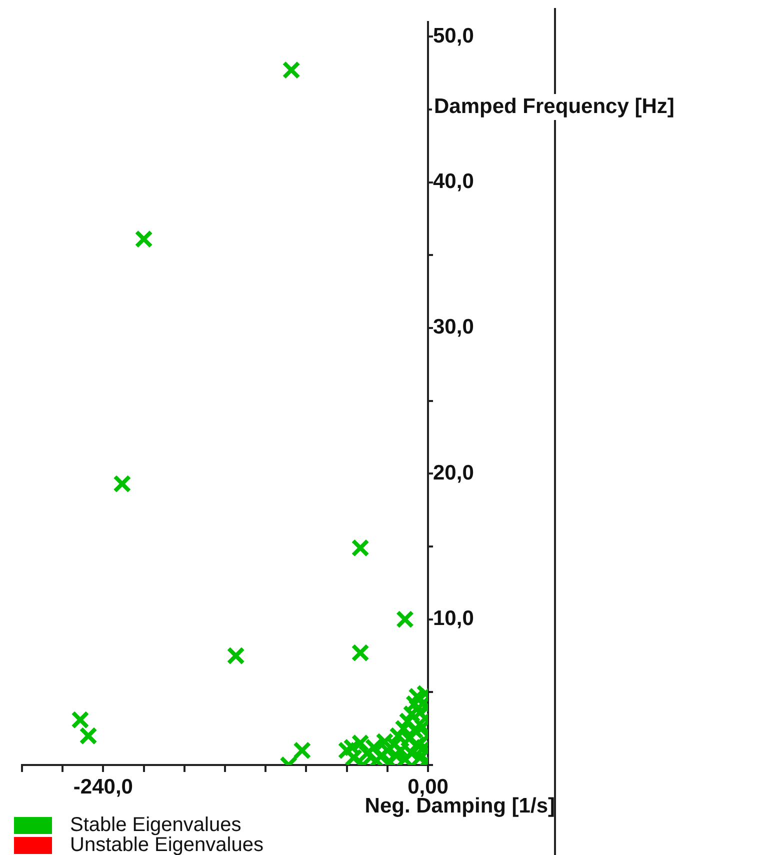  What do you see at coordinates (453, 618) in the screenshot?
I see `y-tick-label: 10,0` at bounding box center [453, 618].